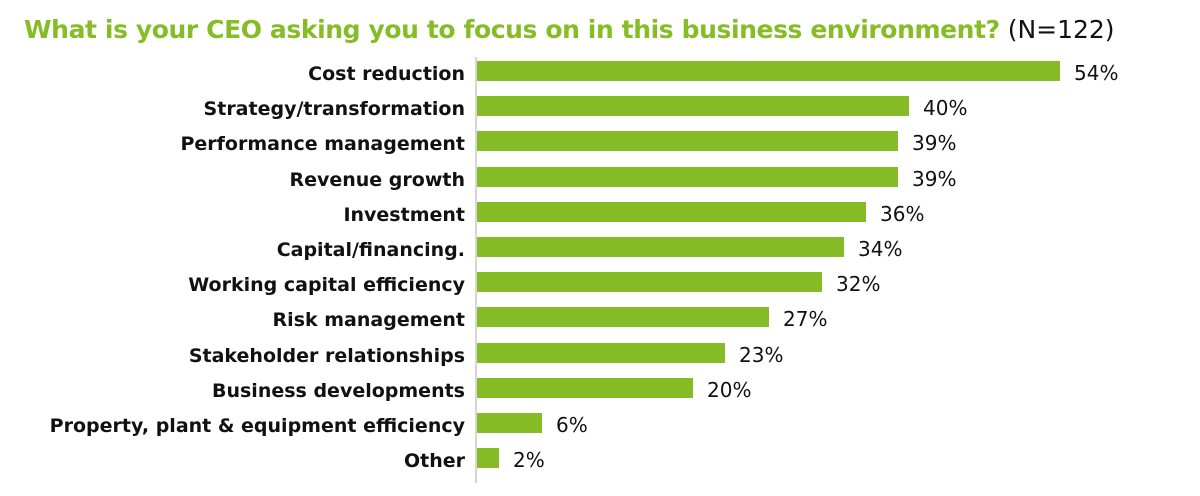  I want to click on value-label: 32%, so click(858, 284).